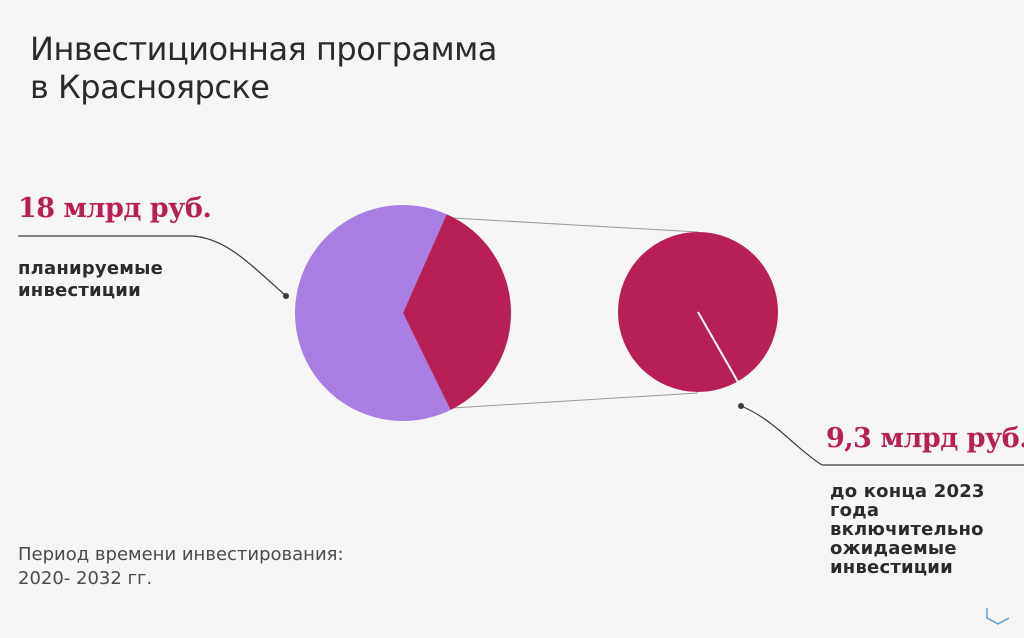 Image resolution: width=1024 pixels, height=638 pixels. What do you see at coordinates (575, 225) in the screenshot?
I see `connector-line-top` at bounding box center [575, 225].